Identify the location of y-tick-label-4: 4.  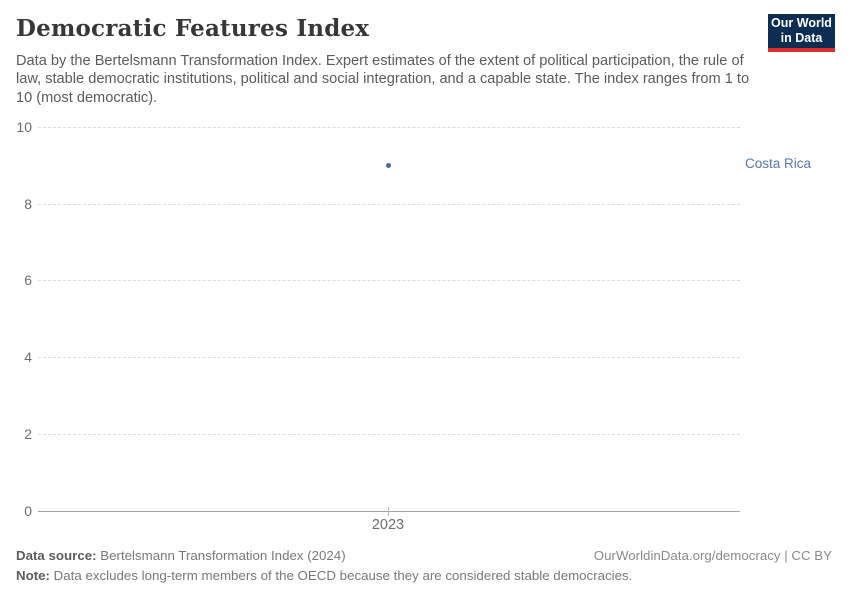
(28, 357).